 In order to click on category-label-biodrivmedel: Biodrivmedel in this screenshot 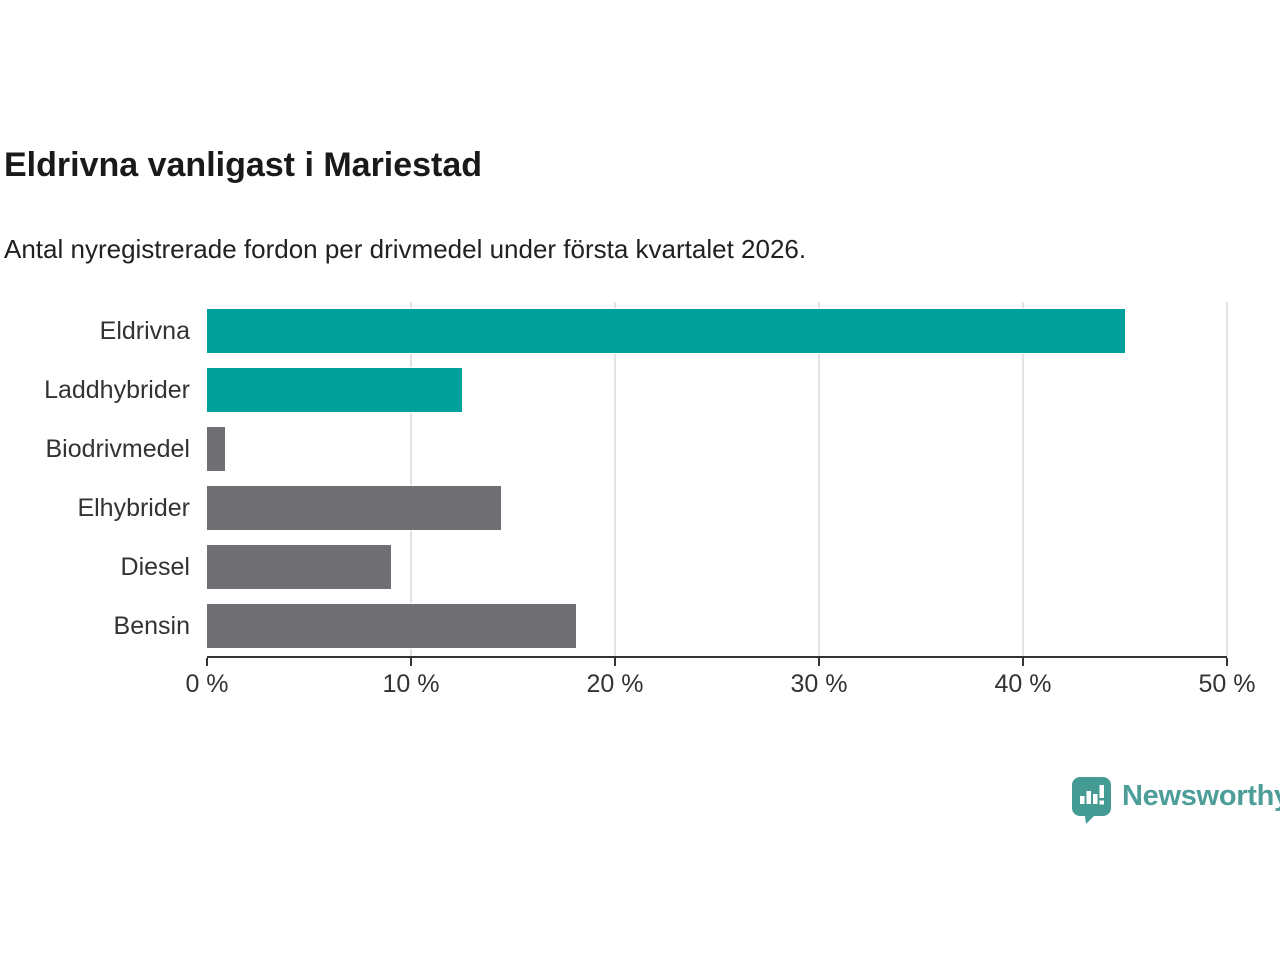, I will do `click(117, 449)`.